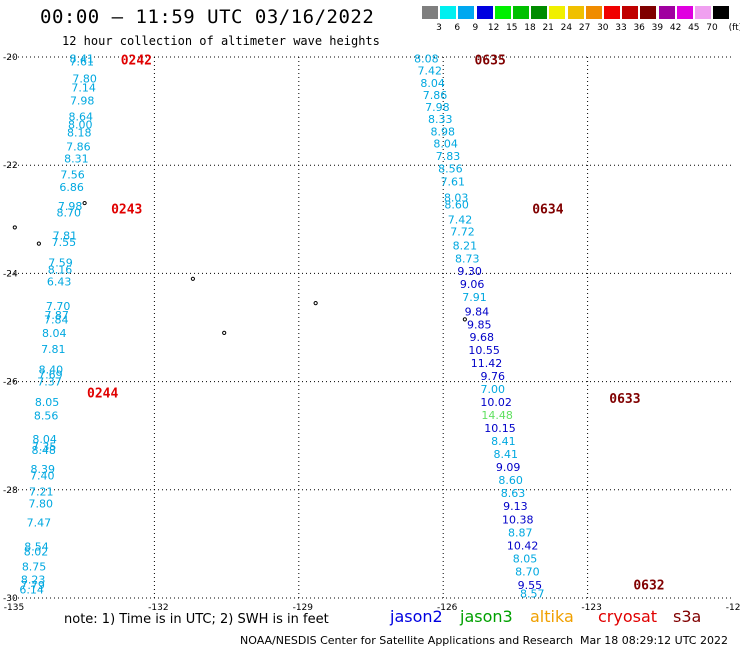 Image resolution: width=740 pixels, height=650 pixels. What do you see at coordinates (456, 198) in the screenshot?
I see `wave-height-label: 8.03` at bounding box center [456, 198].